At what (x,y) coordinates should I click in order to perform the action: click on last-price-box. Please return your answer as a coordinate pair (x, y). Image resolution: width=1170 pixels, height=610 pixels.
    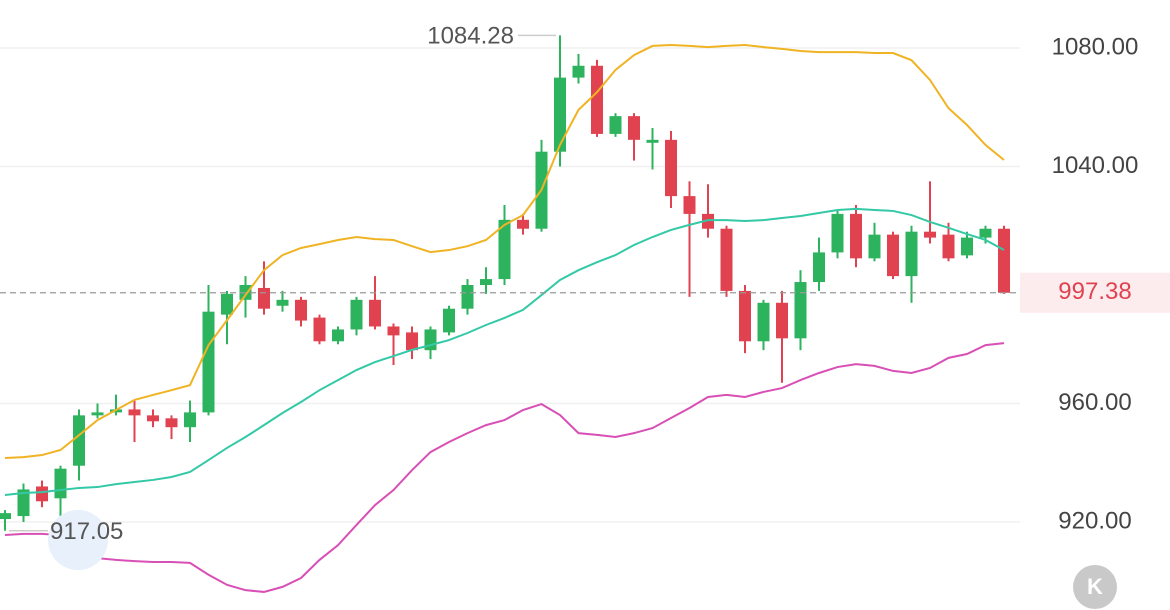
    Looking at the image, I should click on (1095, 292).